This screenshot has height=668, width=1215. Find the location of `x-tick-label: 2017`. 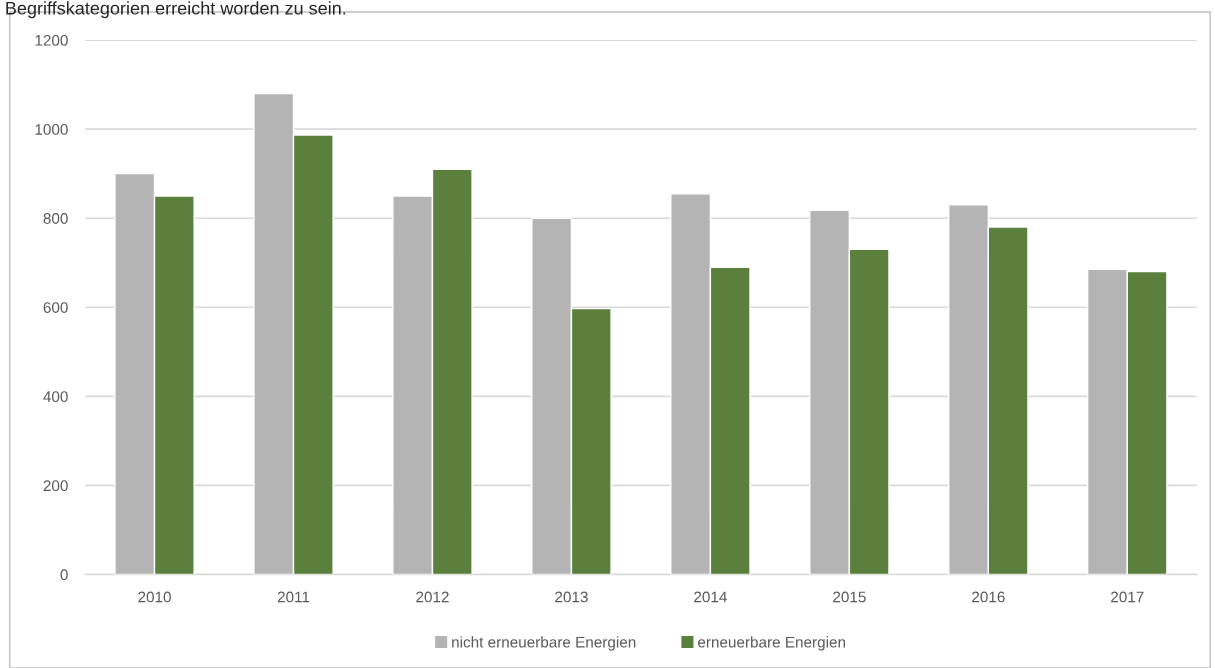

x-tick-label: 2017 is located at coordinates (1127, 597).